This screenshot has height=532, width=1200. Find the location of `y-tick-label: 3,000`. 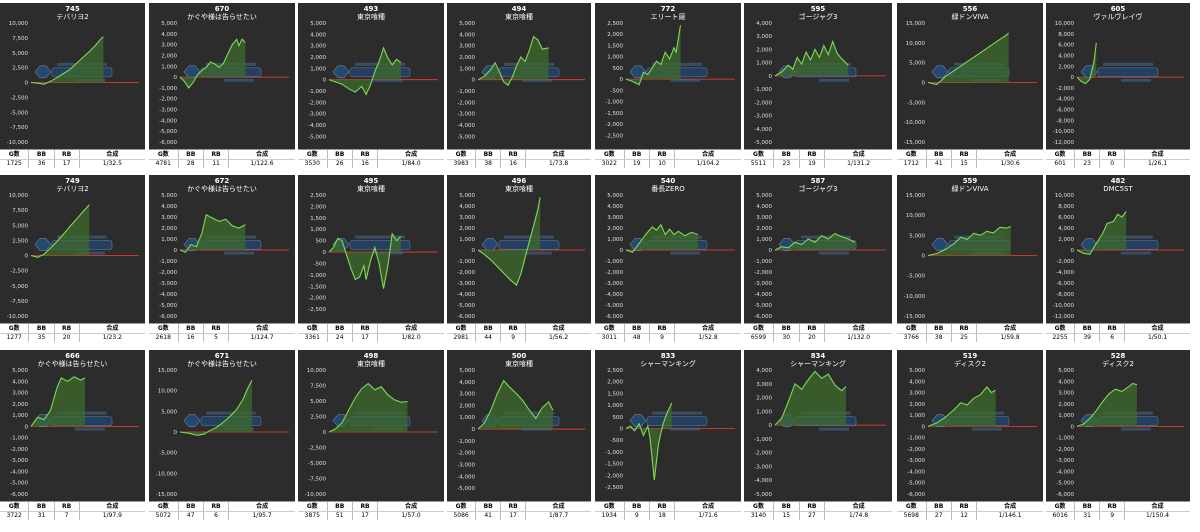

y-tick-label: 3,000 is located at coordinates (467, 395).